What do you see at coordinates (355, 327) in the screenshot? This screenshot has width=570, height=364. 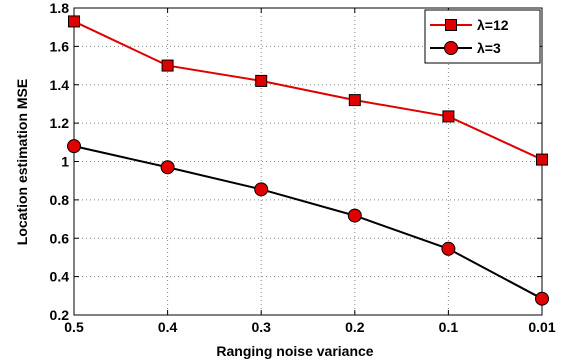 I see `x-tick-label: 0.2` at bounding box center [355, 327].